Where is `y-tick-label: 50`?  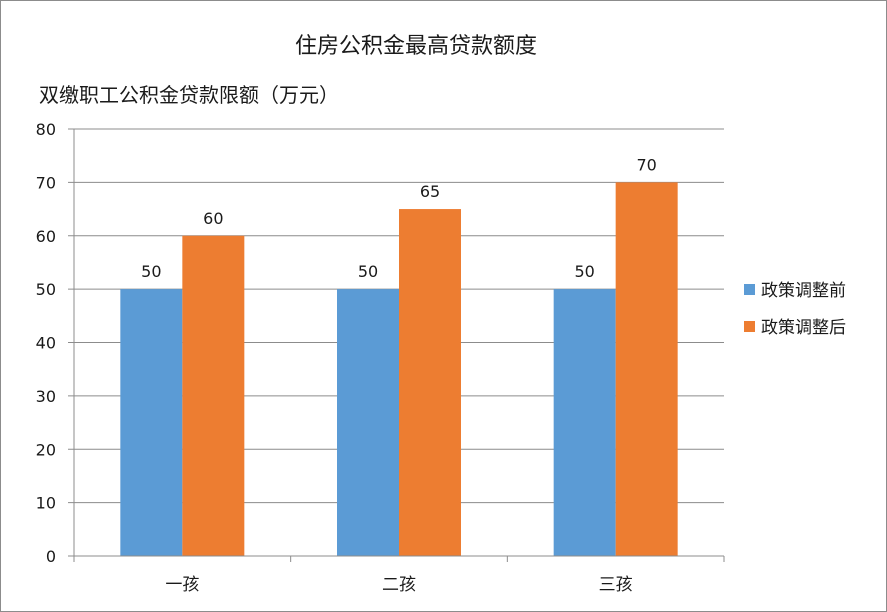 y-tick-label: 50 is located at coordinates (46, 289).